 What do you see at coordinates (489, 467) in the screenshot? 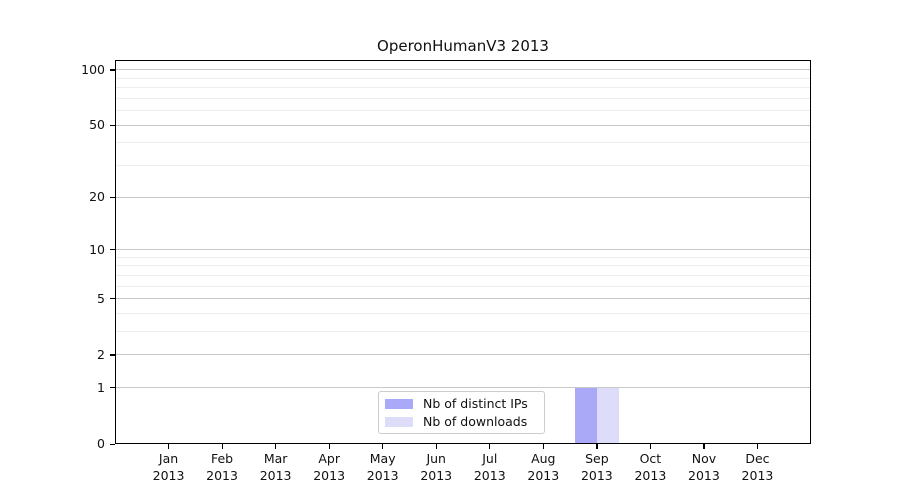
I see `x-tick-label: Jul 2013` at bounding box center [489, 467].